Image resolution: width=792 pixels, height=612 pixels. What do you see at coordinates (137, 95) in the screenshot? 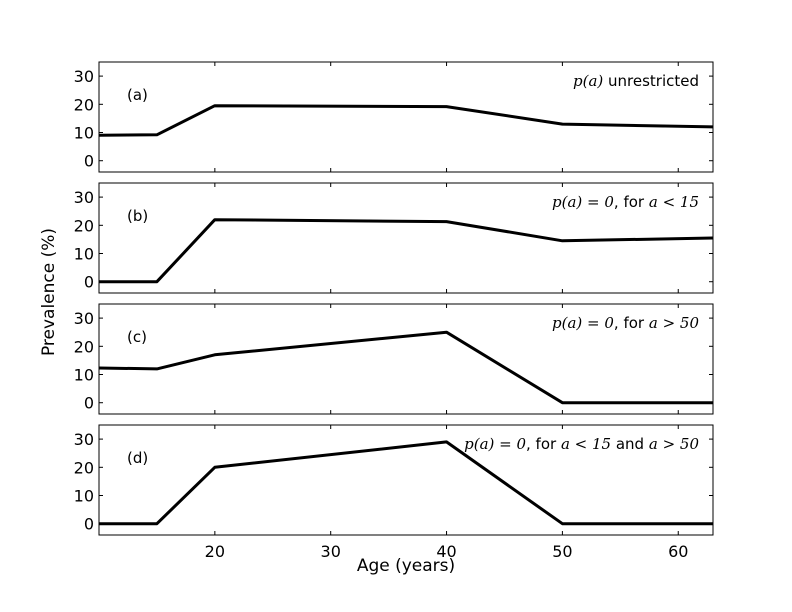
I see `panel-label: (a)` at bounding box center [137, 95].